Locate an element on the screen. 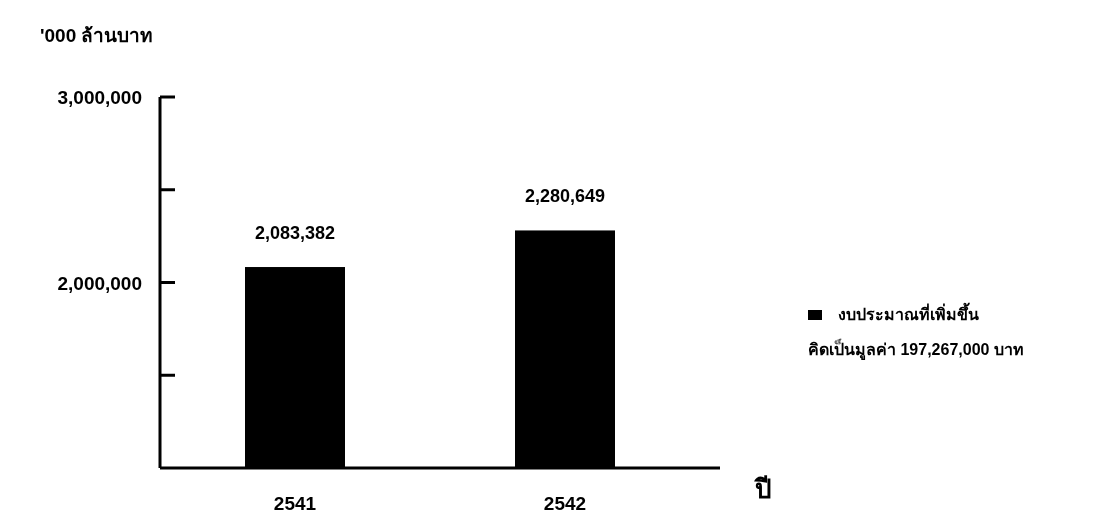  y-axis-title: '000 ล้านบาท is located at coordinates (97, 35).